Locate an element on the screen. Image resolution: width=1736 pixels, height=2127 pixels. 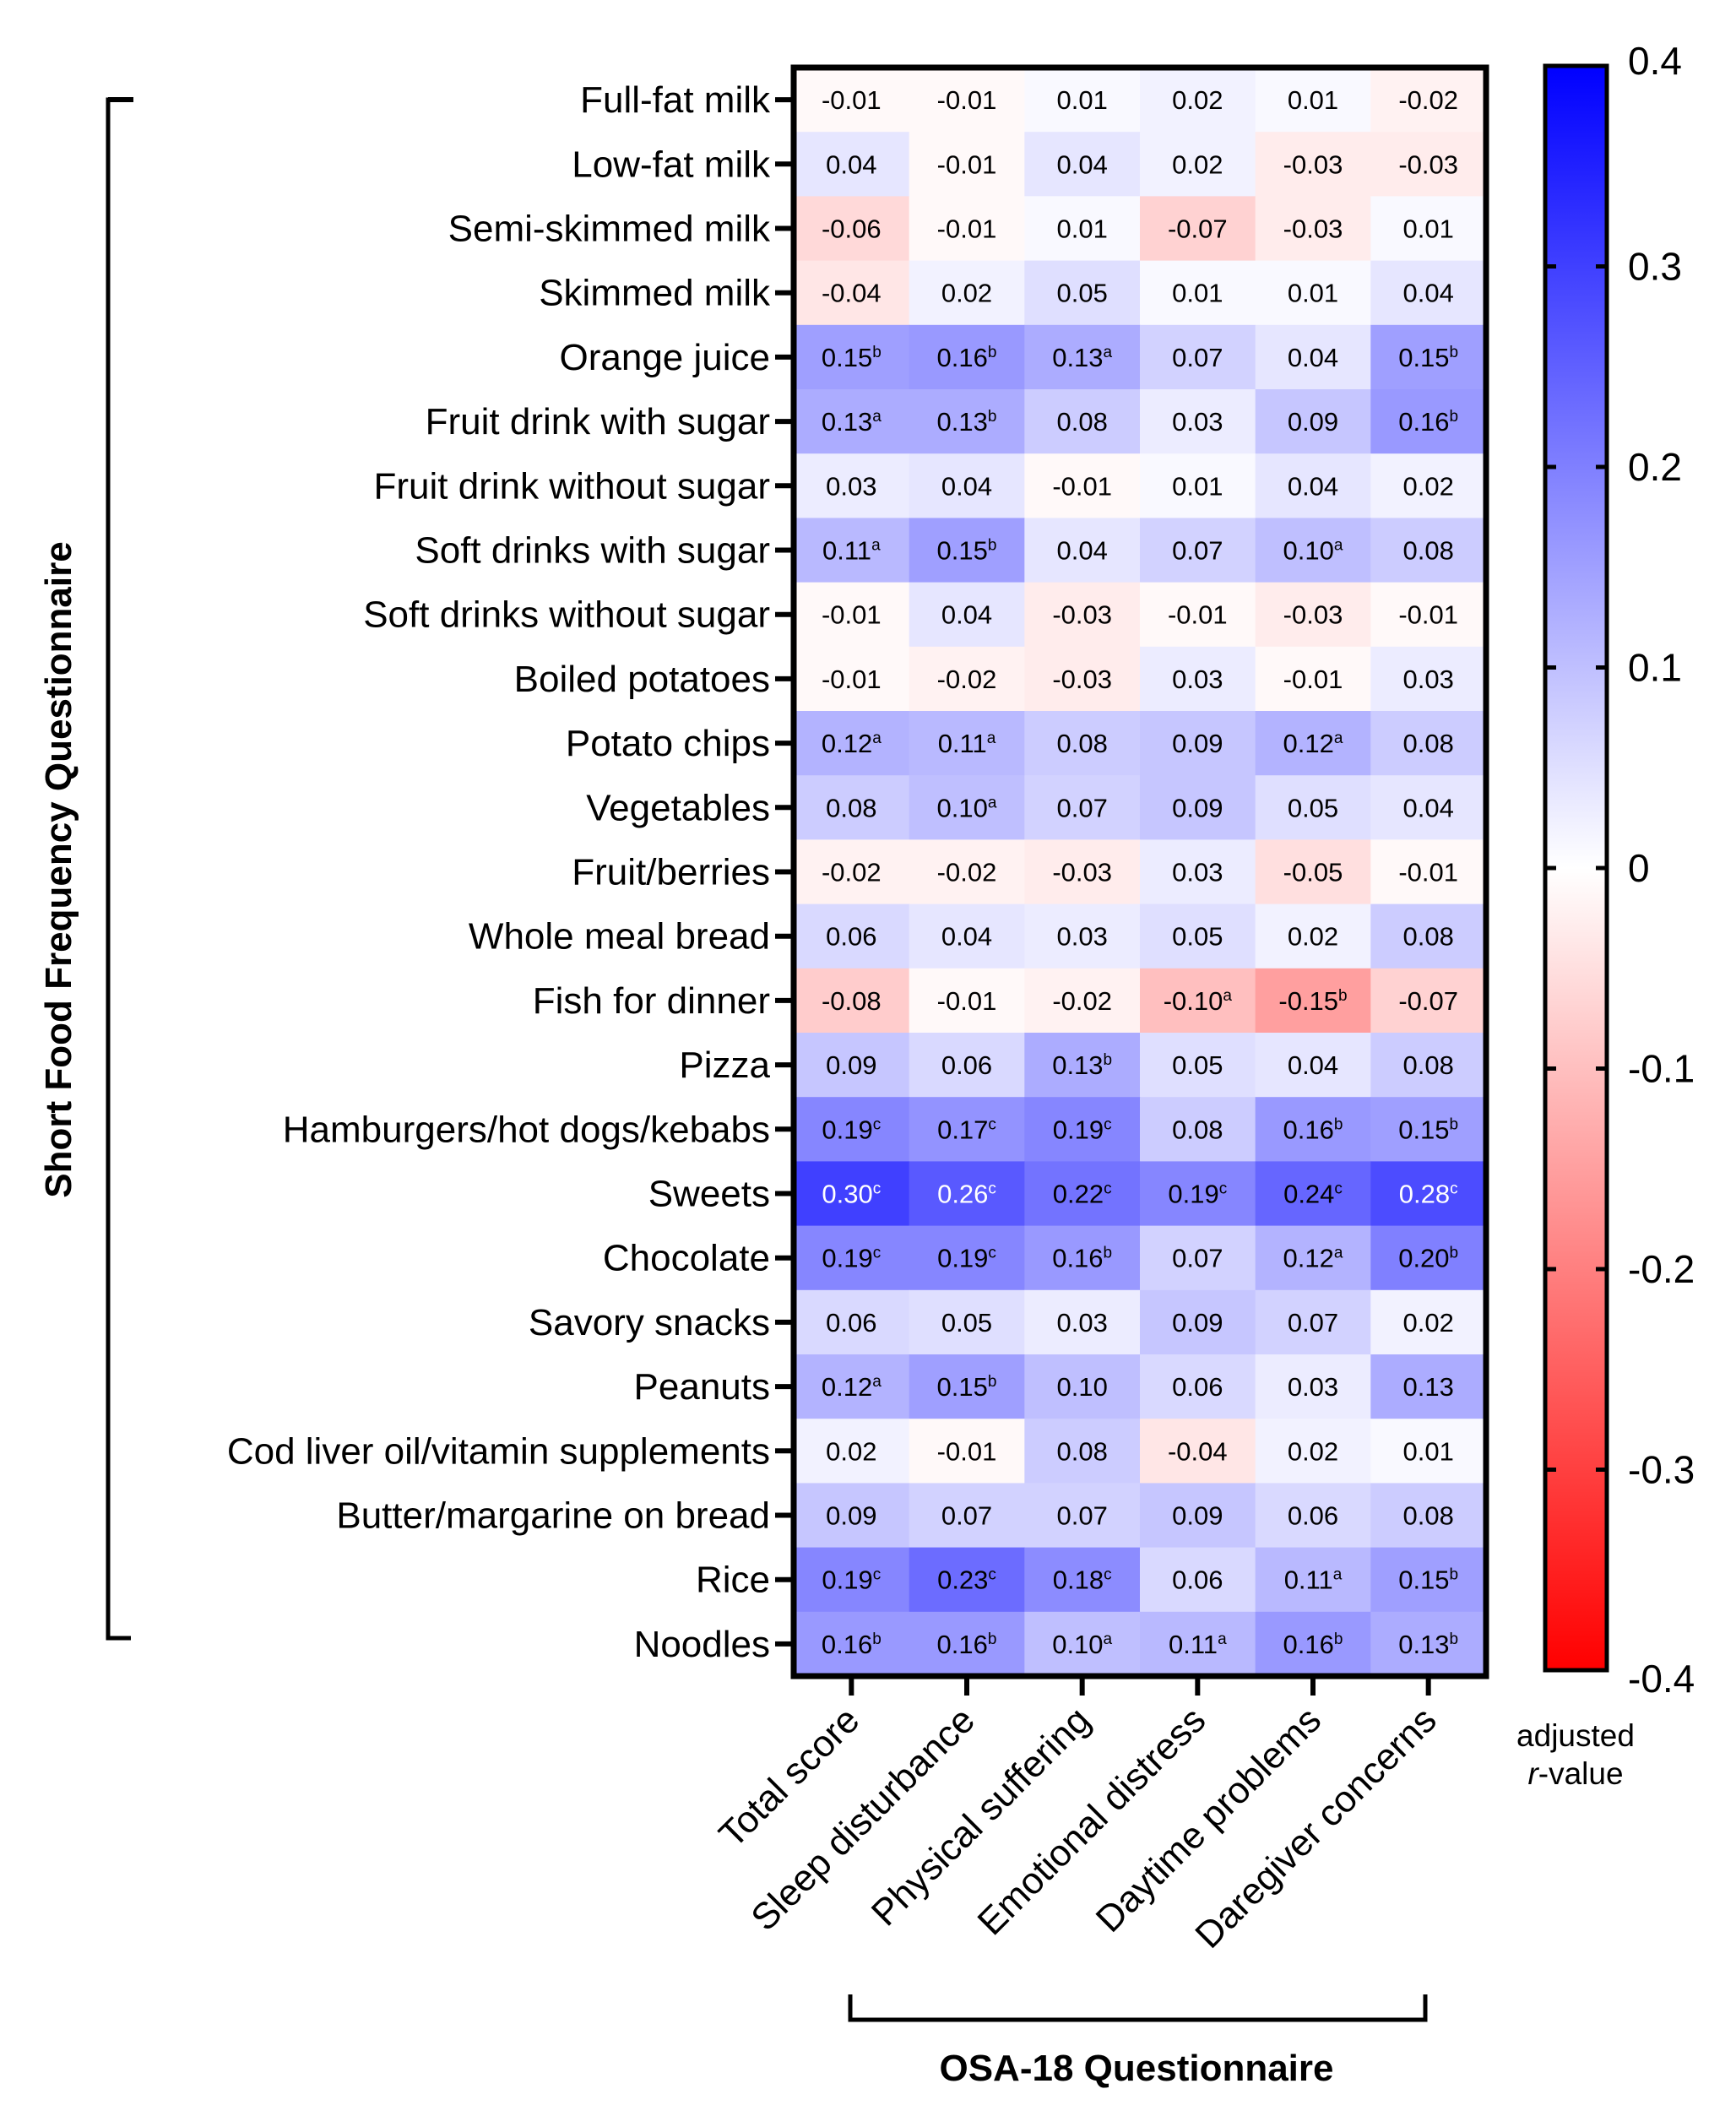
row-label: Boiled potatoes is located at coordinates (642, 679).